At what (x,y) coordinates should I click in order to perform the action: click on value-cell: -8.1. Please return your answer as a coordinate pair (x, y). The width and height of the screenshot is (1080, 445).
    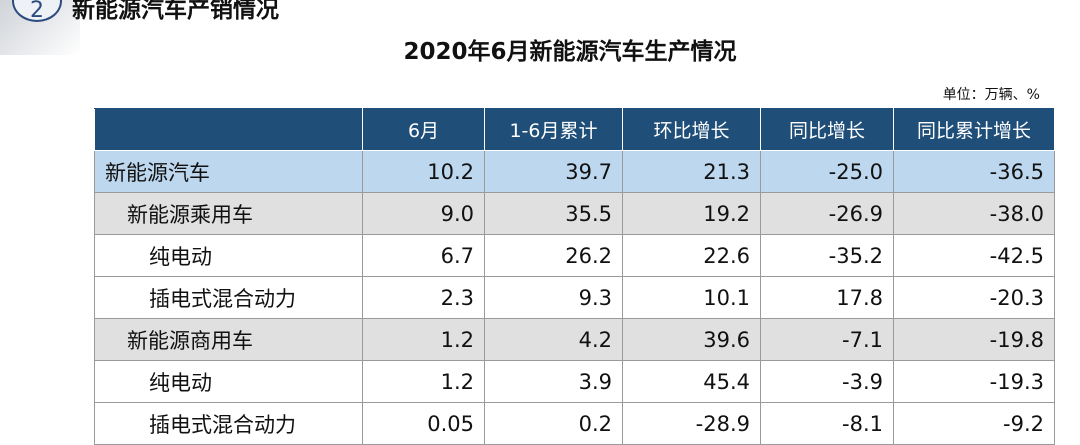
    Looking at the image, I should click on (827, 423).